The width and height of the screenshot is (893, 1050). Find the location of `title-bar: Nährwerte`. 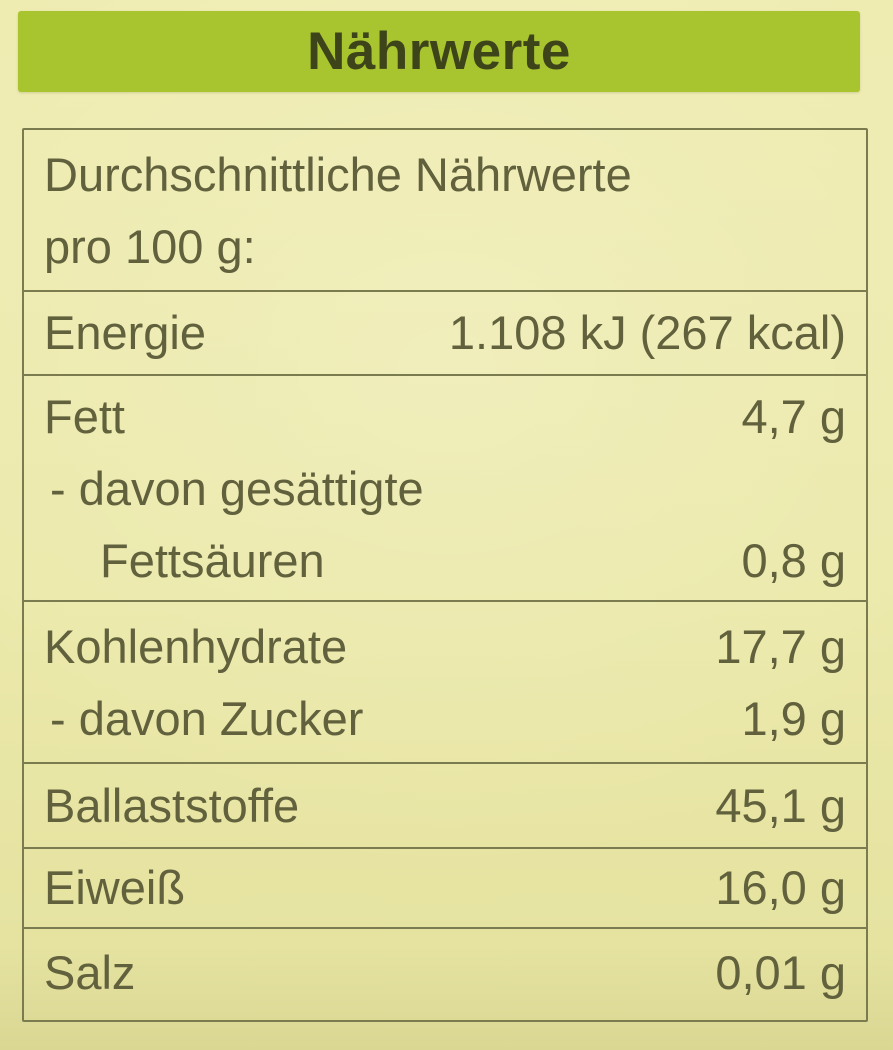

title-bar: Nährwerte is located at coordinates (439, 51).